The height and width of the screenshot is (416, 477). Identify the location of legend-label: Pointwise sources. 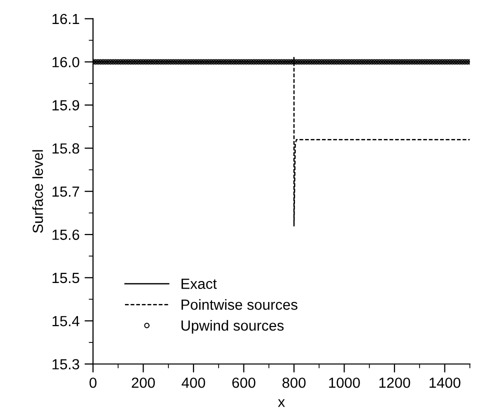
(240, 304).